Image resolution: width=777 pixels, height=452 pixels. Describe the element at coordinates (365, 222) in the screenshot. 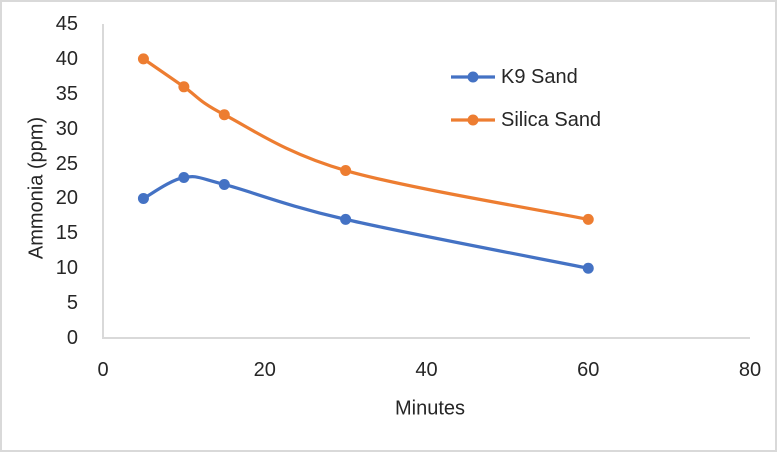

I see `series-line-k9-sand` at that location.